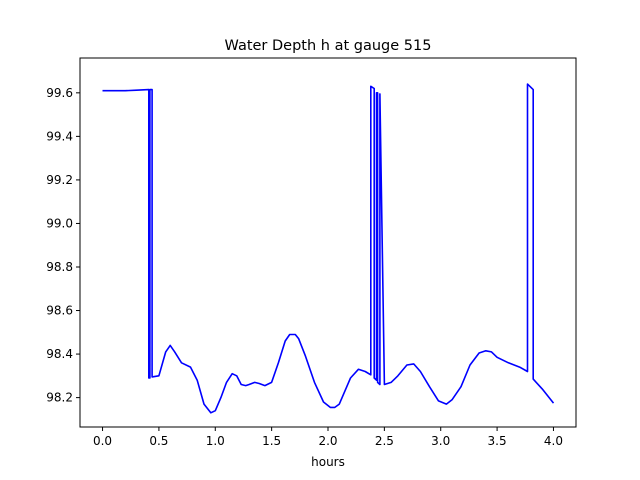 The width and height of the screenshot is (640, 480). I want to click on y-tick-label: 99.4, so click(59, 136).